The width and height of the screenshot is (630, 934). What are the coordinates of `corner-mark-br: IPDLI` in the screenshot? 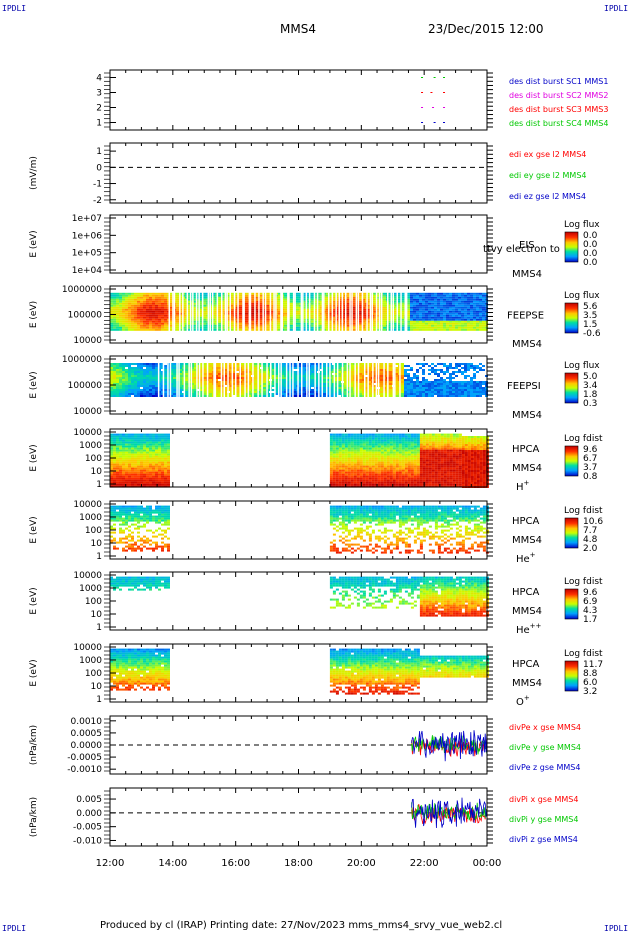 It's located at (616, 928).